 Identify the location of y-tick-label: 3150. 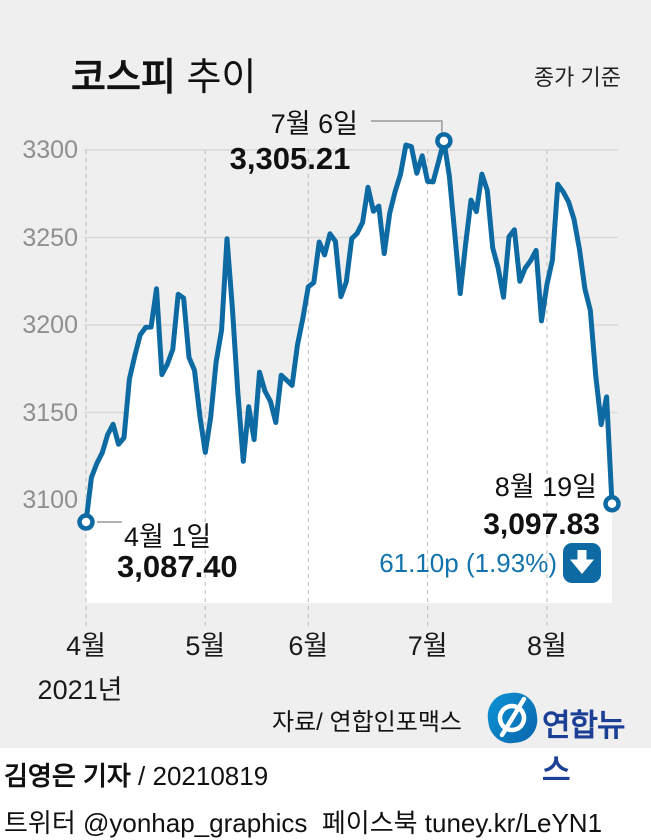
(50, 412).